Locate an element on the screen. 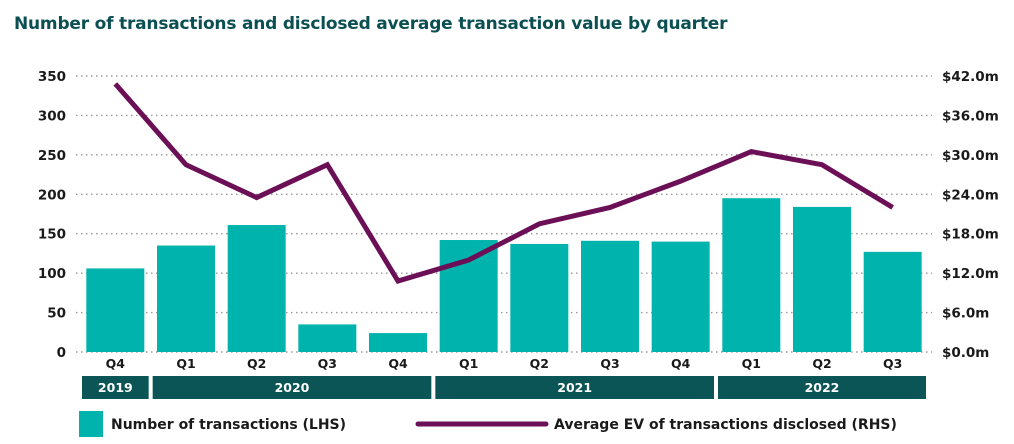 The width and height of the screenshot is (1014, 444). left-tick-label: 50 is located at coordinates (56, 314).